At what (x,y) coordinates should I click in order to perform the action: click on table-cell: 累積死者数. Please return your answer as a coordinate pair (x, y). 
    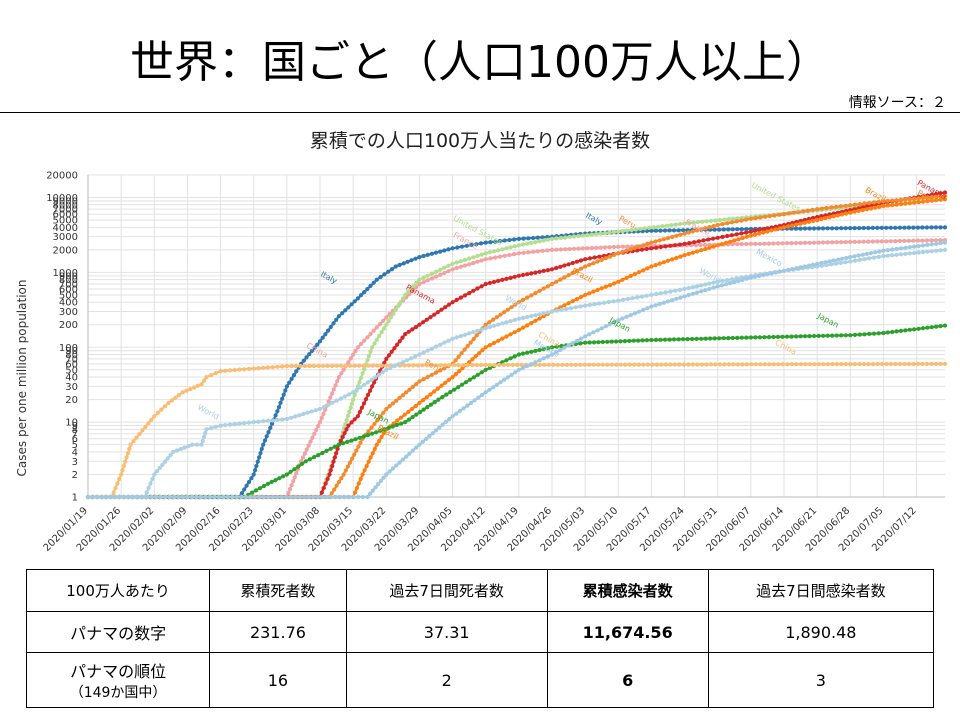
    Looking at the image, I should click on (278, 590).